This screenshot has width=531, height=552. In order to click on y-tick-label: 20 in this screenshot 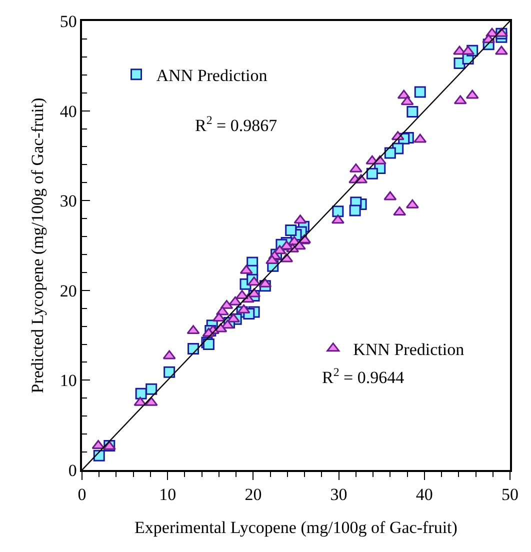, I will do `click(68, 290)`.